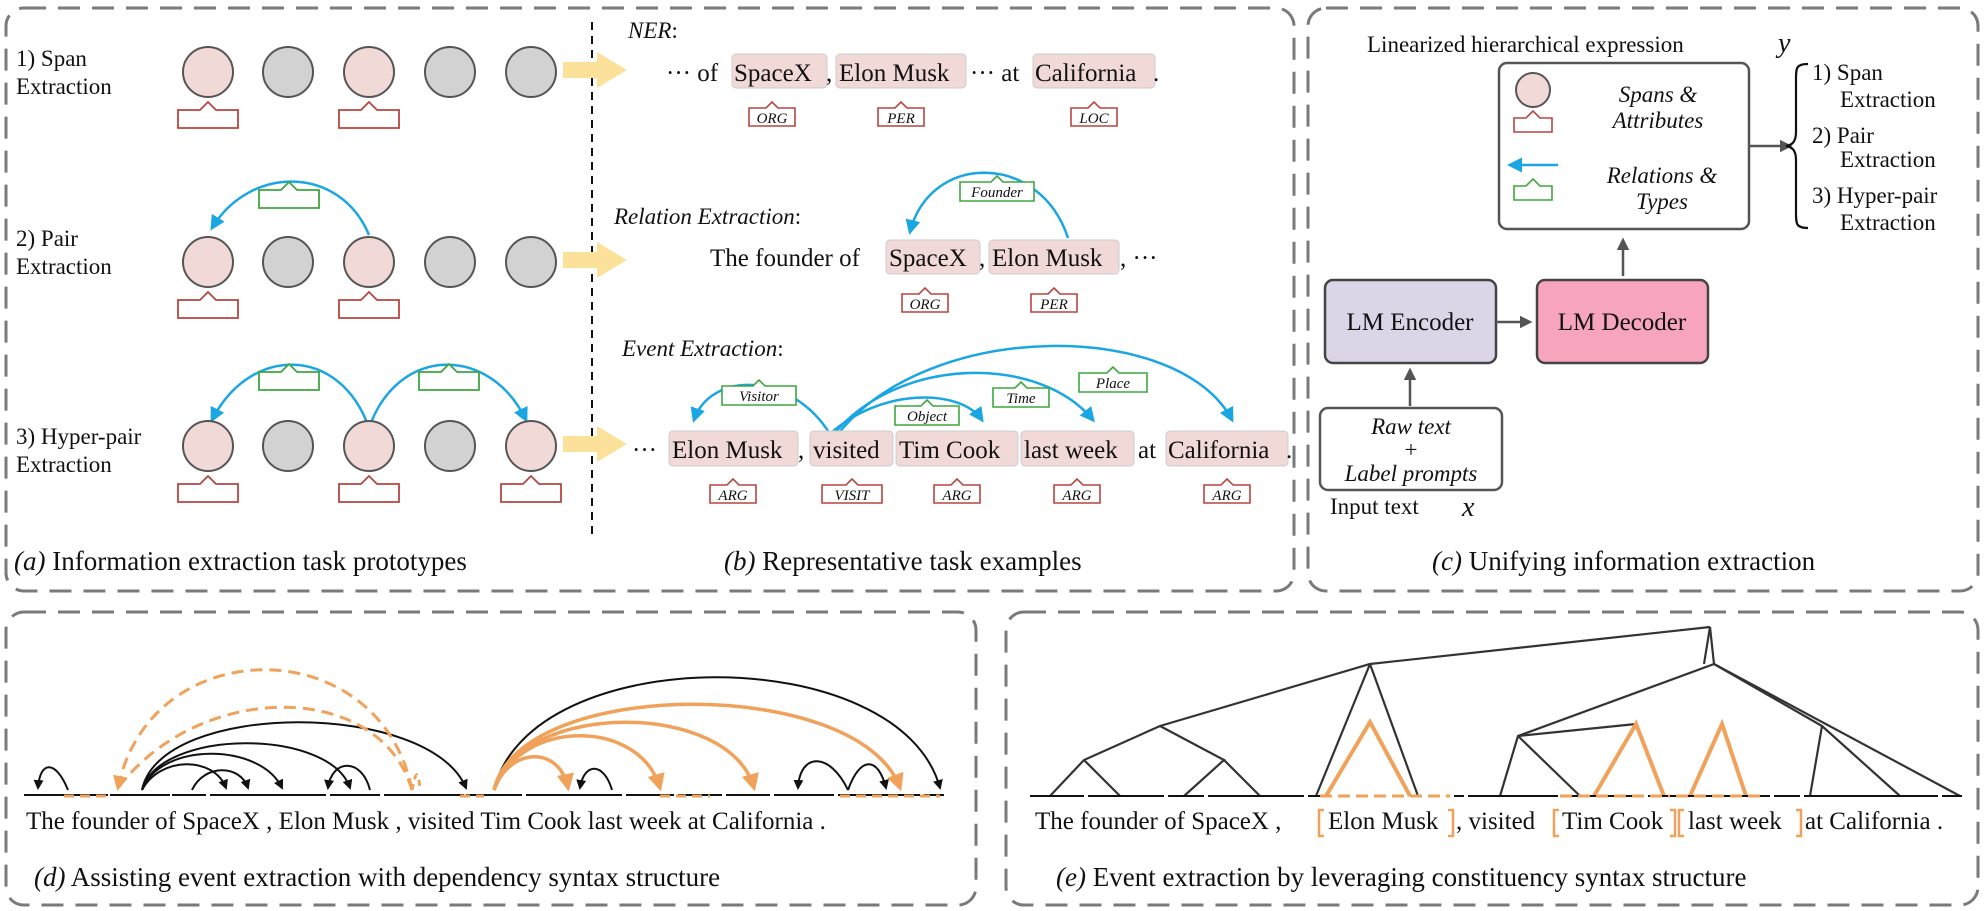 Image resolution: width=1984 pixels, height=911 pixels. What do you see at coordinates (773, 73) in the screenshot?
I see `ner-span1: SpaceX` at bounding box center [773, 73].